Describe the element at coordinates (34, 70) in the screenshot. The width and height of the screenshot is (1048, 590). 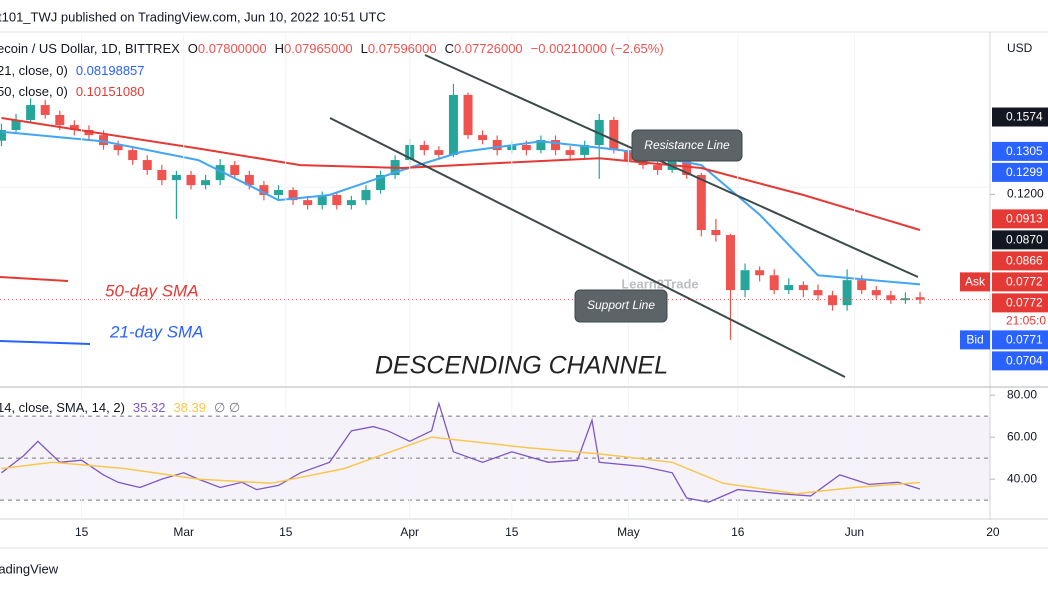
I see `series-name: 21, close, 0)` at that location.